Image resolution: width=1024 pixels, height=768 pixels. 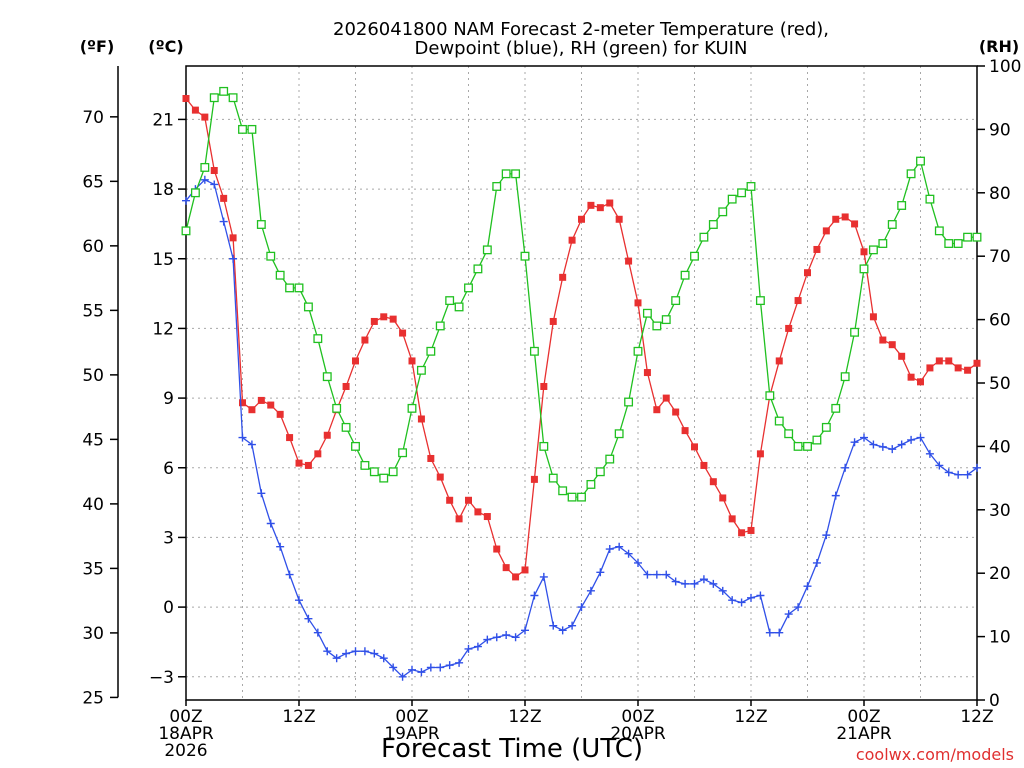 What do you see at coordinates (185, 751) in the screenshot?
I see `time-tick-label: 2026` at bounding box center [185, 751].